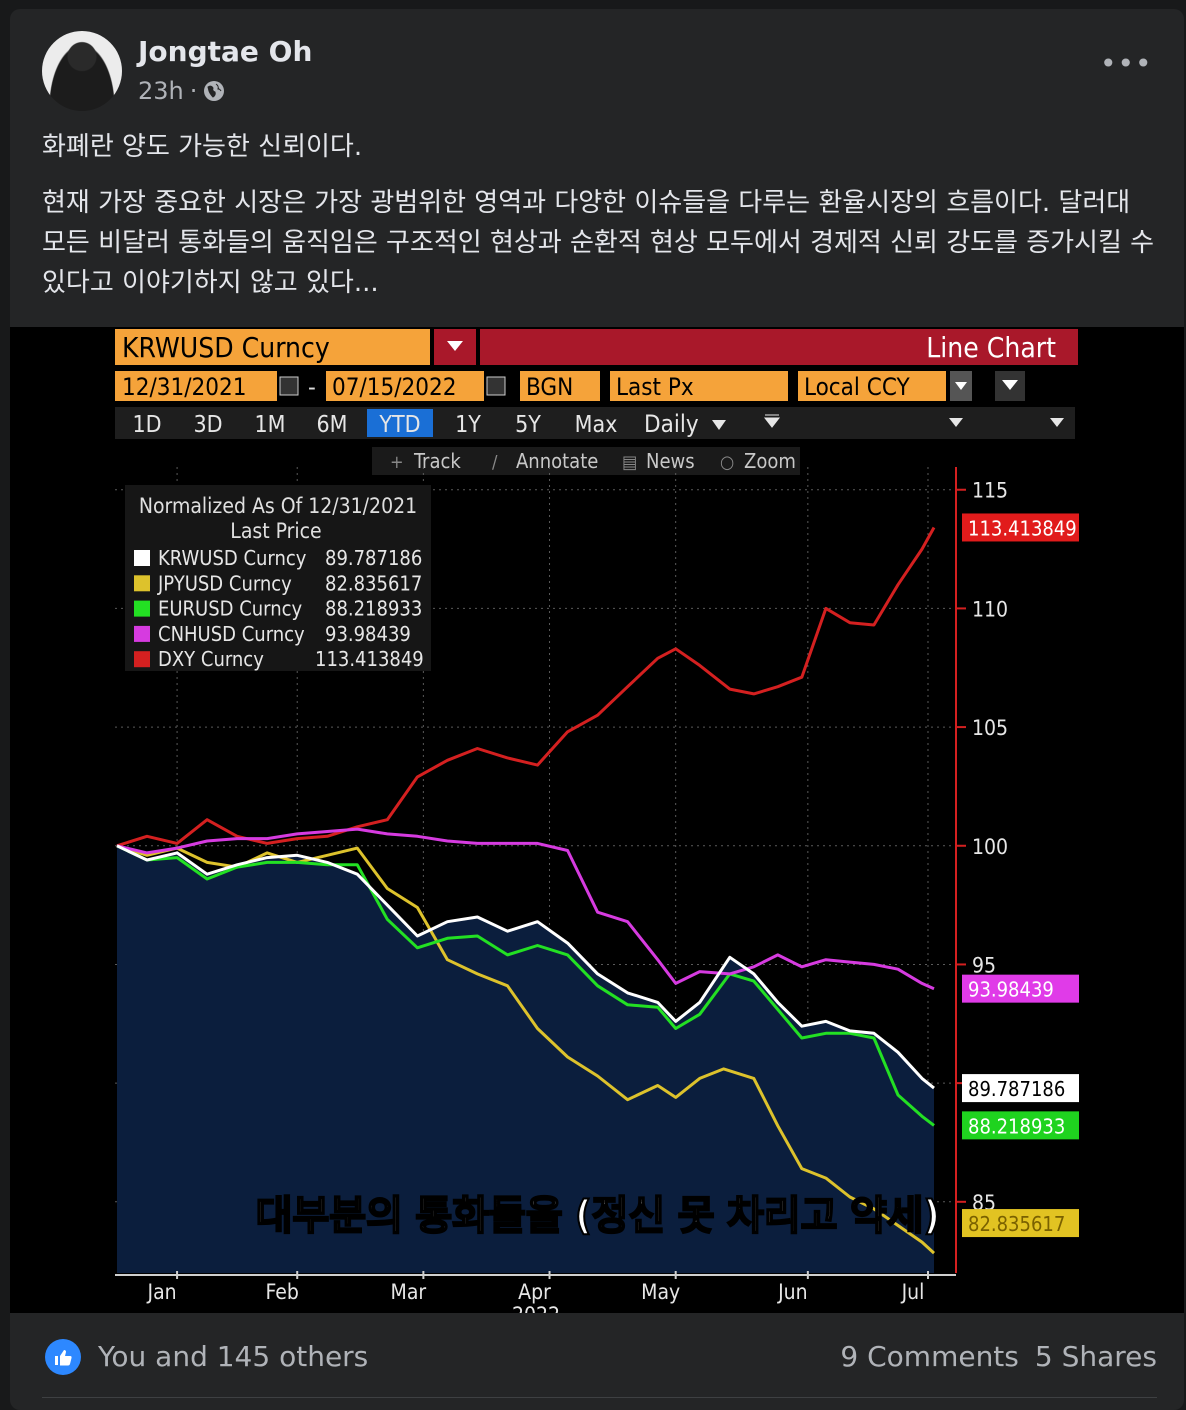 The width and height of the screenshot is (1186, 1410). I want to click on title-bar, so click(779, 347).